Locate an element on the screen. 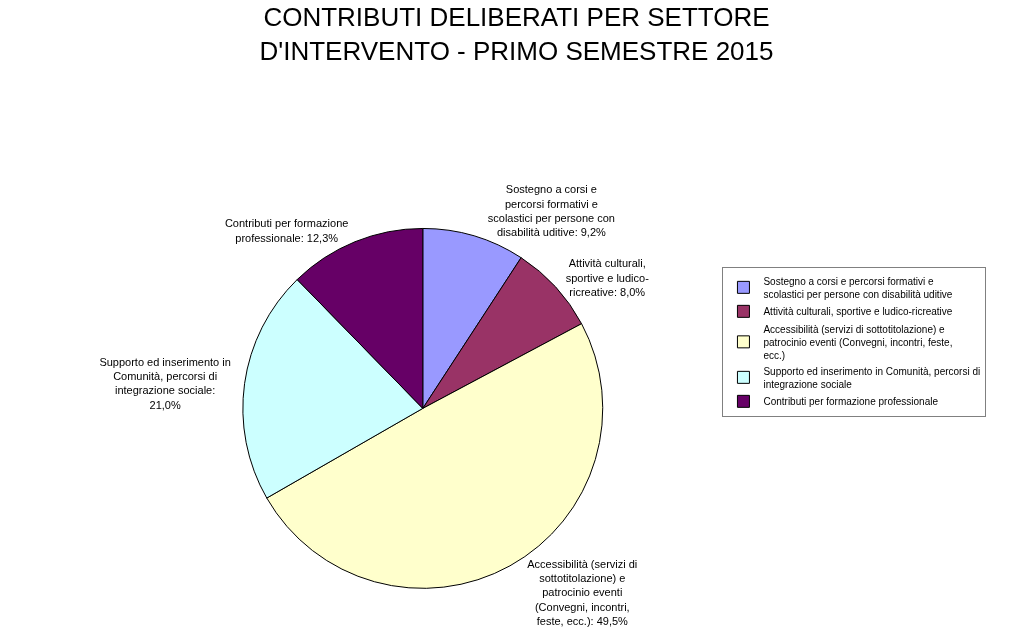 This screenshot has width=1033, height=643. data-label: Accessibilità (servizi di sottotitolazione) e patrocinio eventi (Convegni, incontri, feste, ecc.): 49,5% is located at coordinates (582, 592).